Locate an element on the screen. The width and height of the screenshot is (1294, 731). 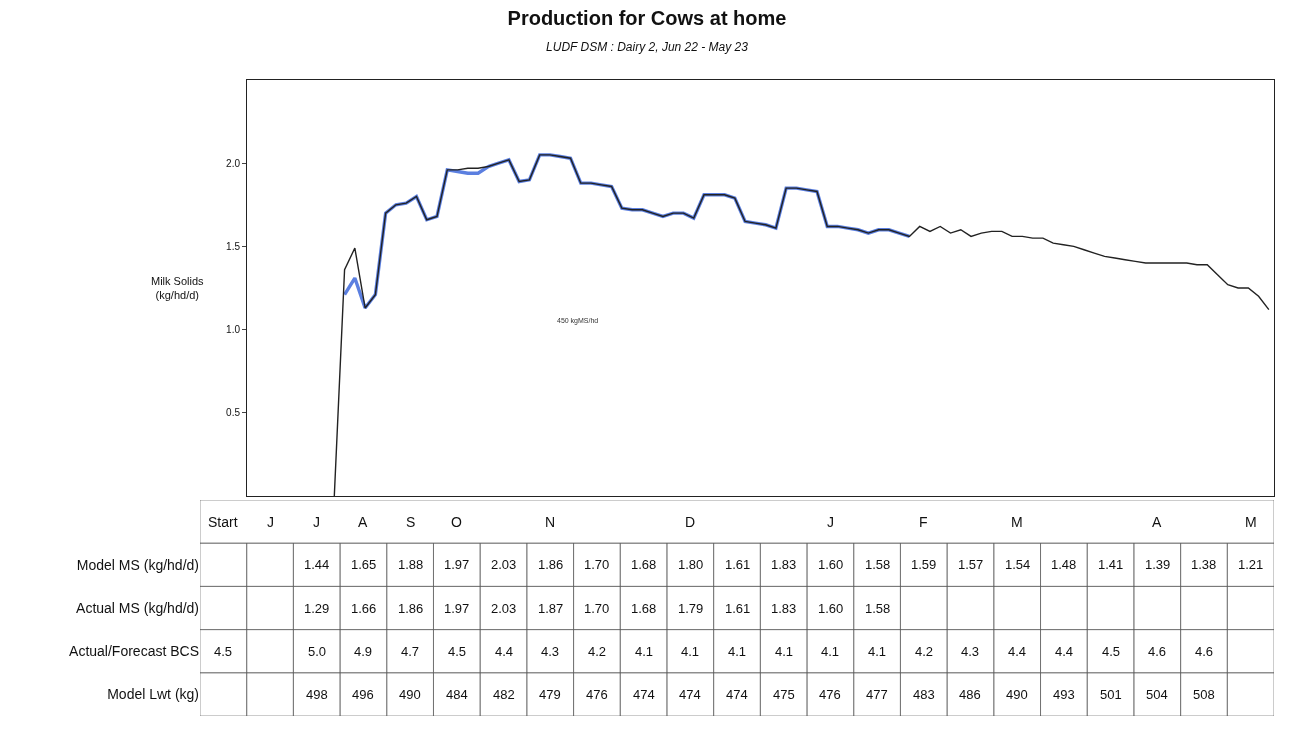
data-label: 486 is located at coordinates (970, 694).